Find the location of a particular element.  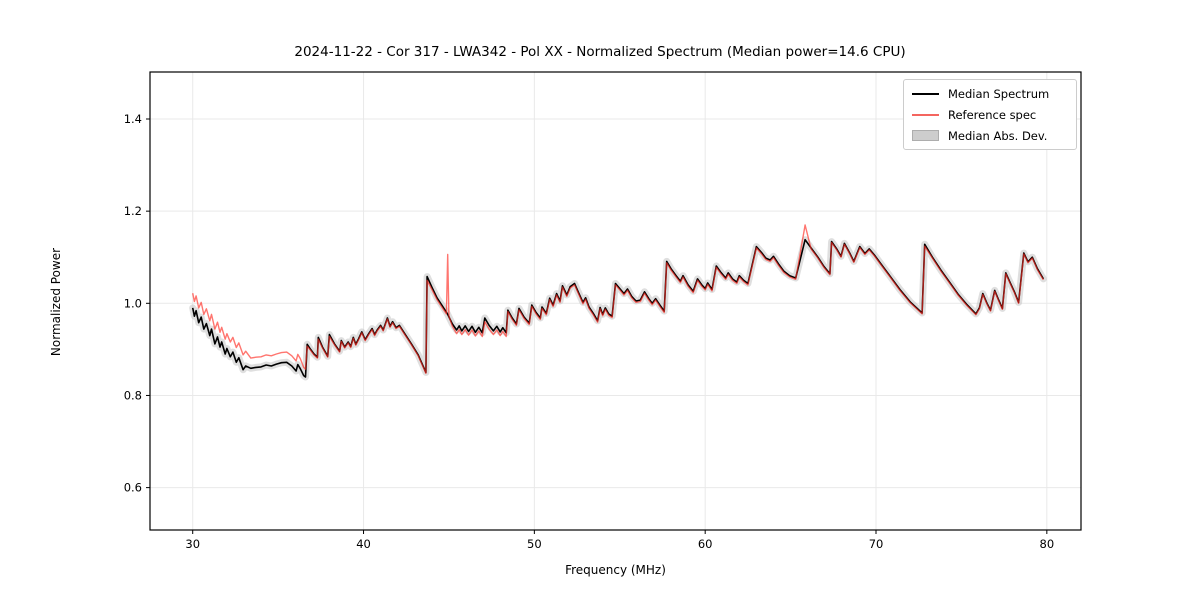

y-axis-label: Normalized Power is located at coordinates (56, 302).